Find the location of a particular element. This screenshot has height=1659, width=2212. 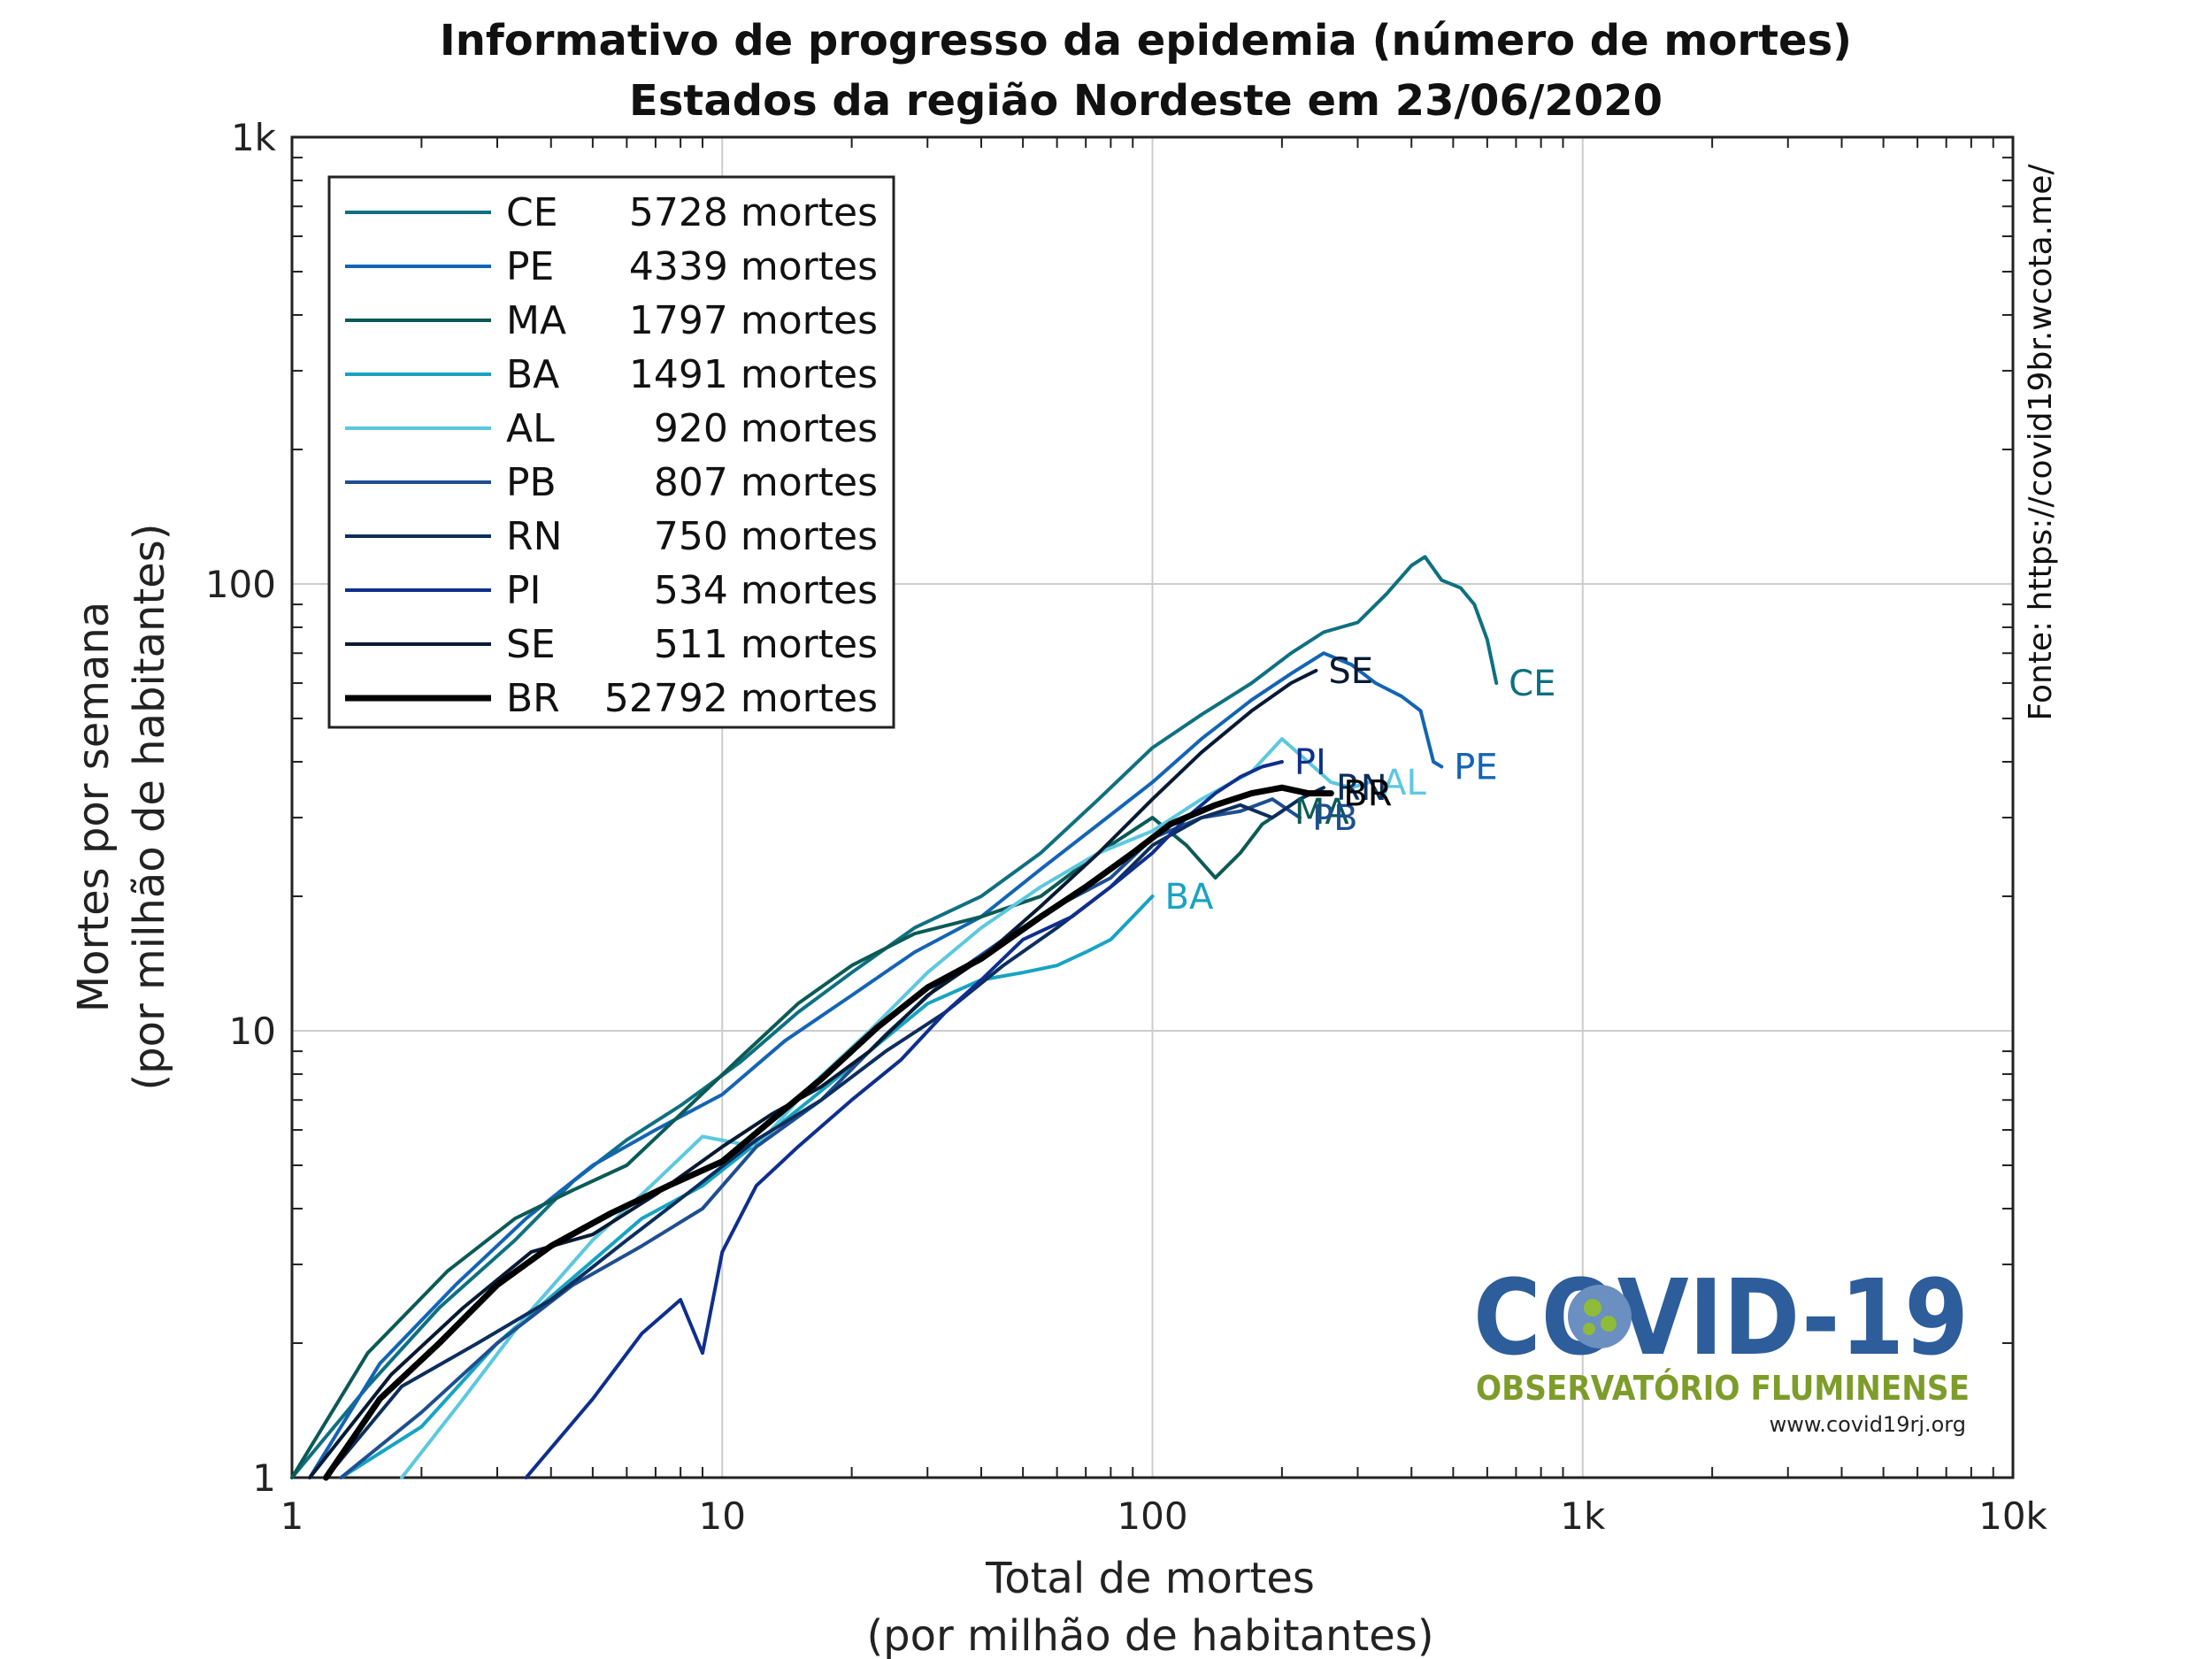

legend-deaths-ma: 1797 mortes is located at coordinates (754, 321).